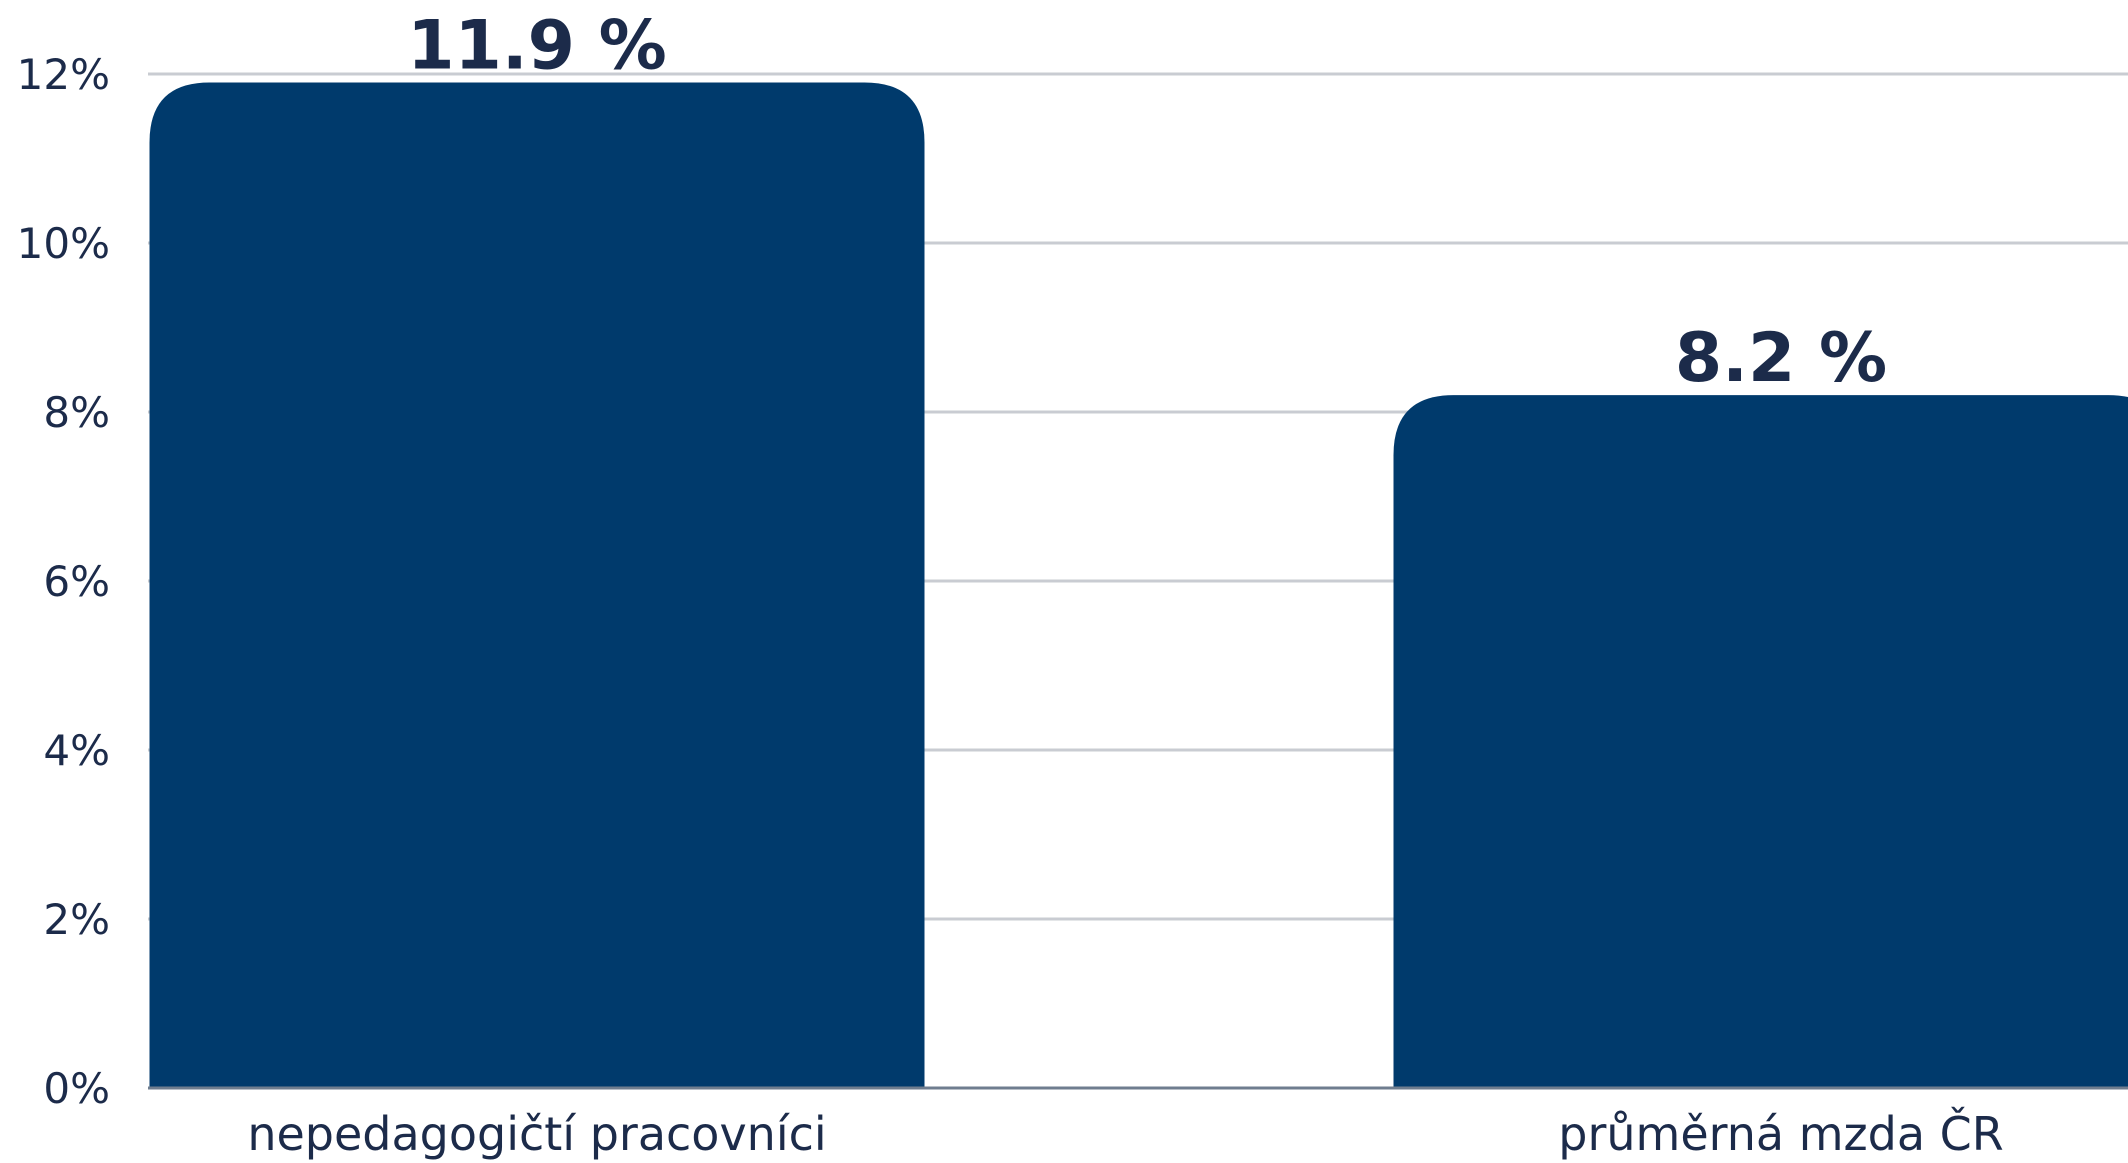  What do you see at coordinates (537, 45) in the screenshot?
I see `data-label: 11.9 %` at bounding box center [537, 45].